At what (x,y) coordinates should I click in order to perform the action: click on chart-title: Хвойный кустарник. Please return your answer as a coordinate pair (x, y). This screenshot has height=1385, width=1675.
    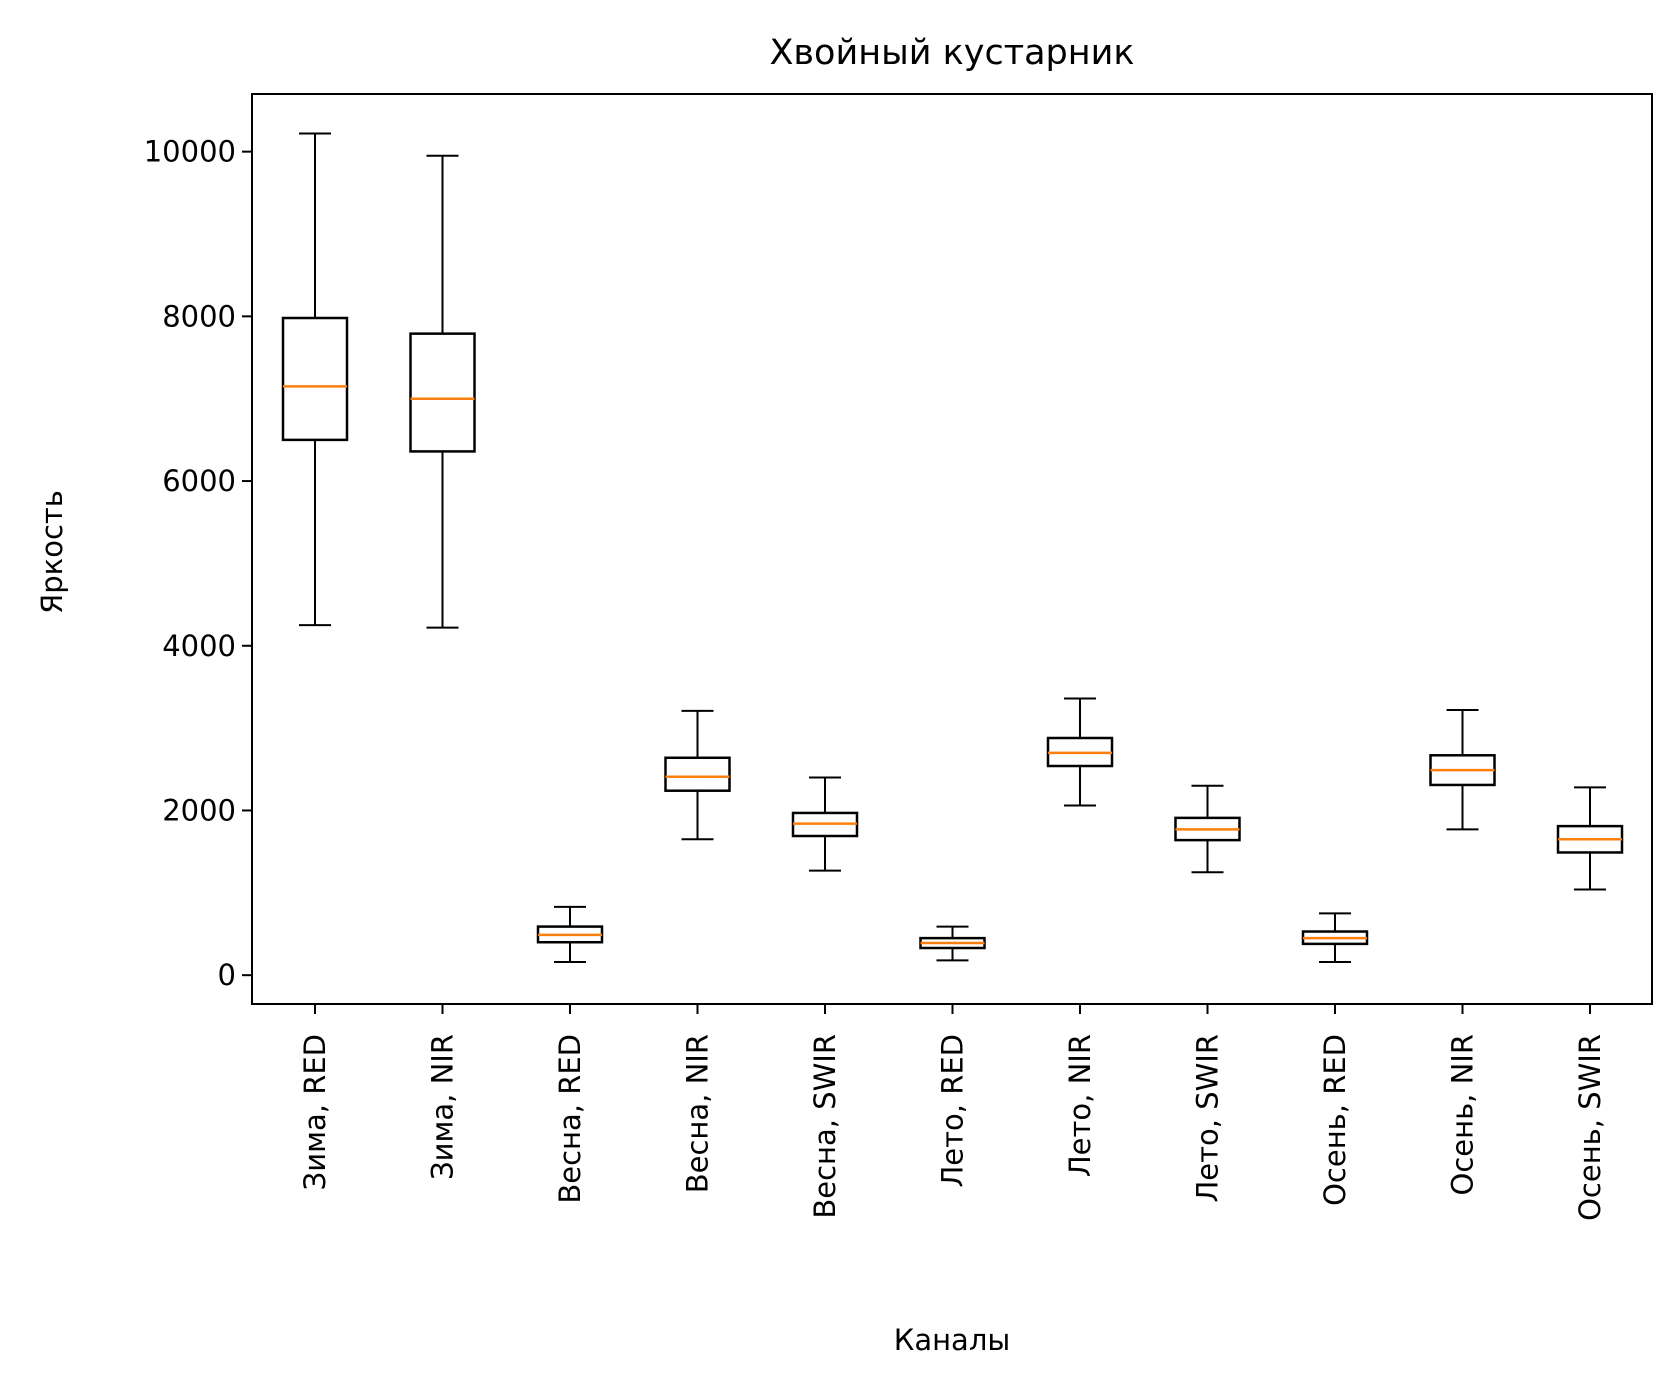
    Looking at the image, I should click on (951, 53).